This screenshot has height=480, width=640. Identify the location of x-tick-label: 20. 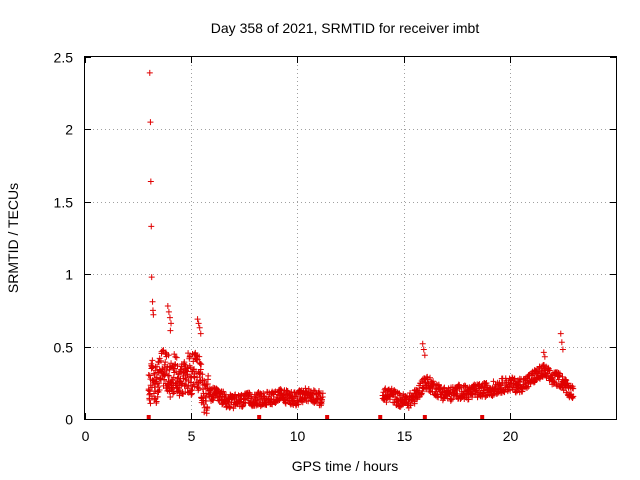
(511, 436).